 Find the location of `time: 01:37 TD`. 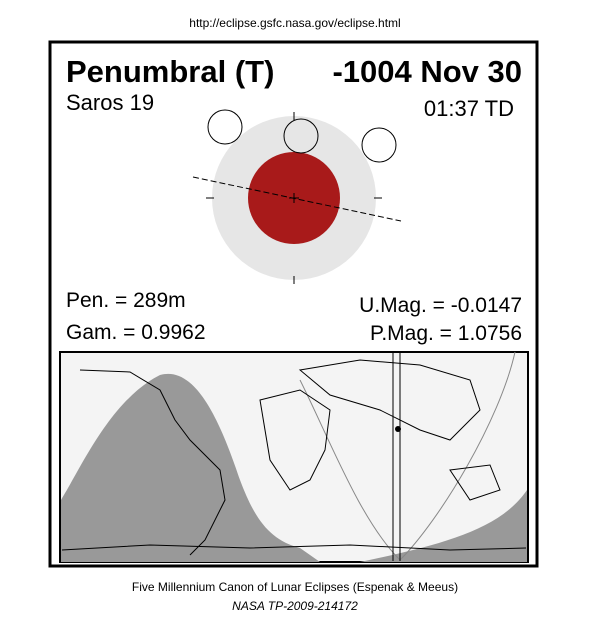

time: 01:37 TD is located at coordinates (469, 108).